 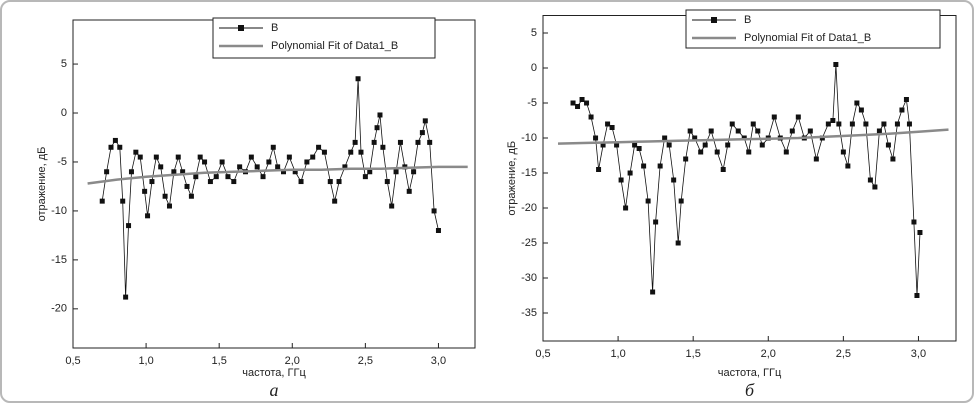 What do you see at coordinates (768, 354) in the screenshot?
I see `x-tick-label: 2,0` at bounding box center [768, 354].